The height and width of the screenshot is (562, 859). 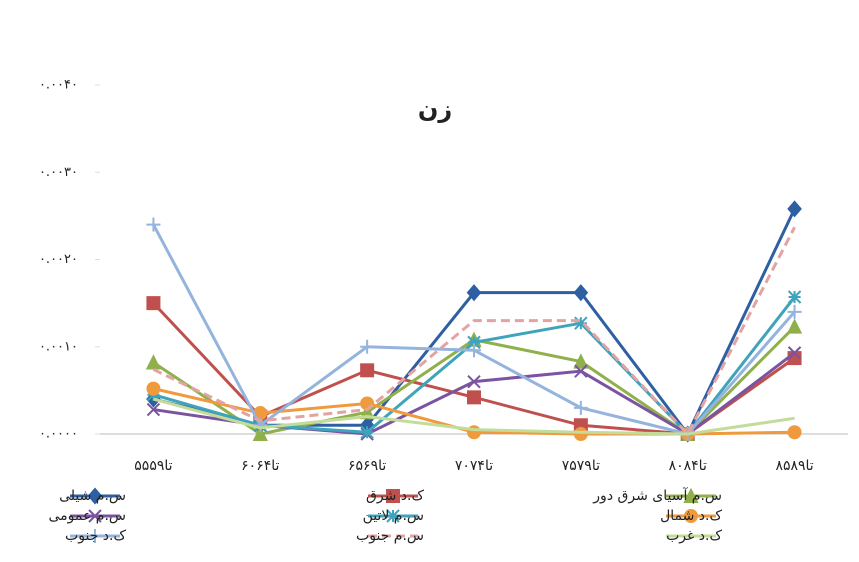 I want to click on x-tick-label: ۶۰تا۶۴, so click(x=260, y=466).